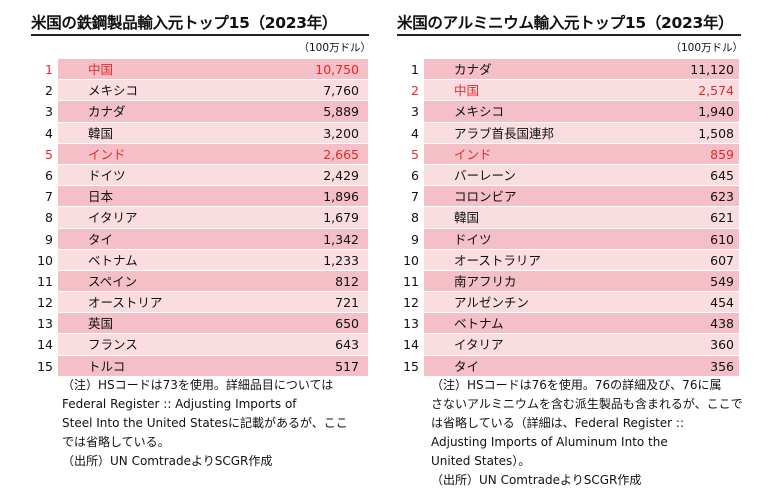 This screenshot has width=783, height=501. Describe the element at coordinates (347, 324) in the screenshot. I see `import-value: 650` at that location.